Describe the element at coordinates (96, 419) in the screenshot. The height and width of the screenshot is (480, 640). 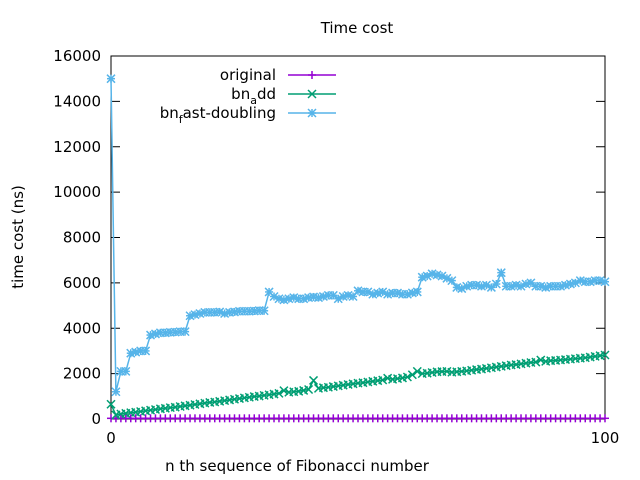
I see `y-tick-label: 0` at that location.